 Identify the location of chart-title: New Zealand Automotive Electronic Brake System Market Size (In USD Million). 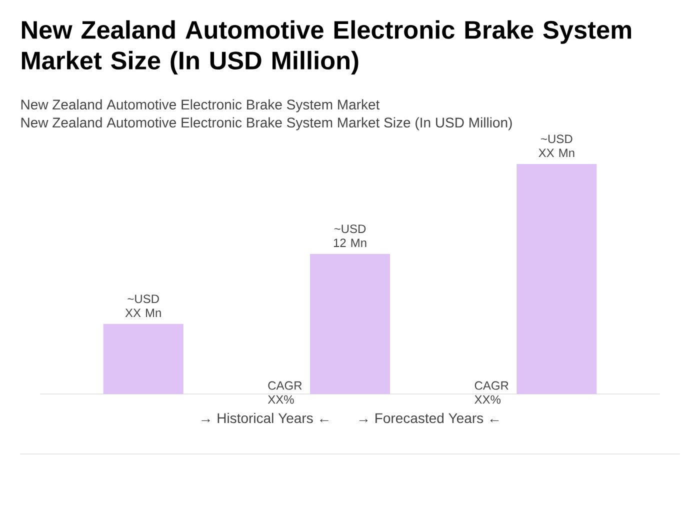
(327, 47).